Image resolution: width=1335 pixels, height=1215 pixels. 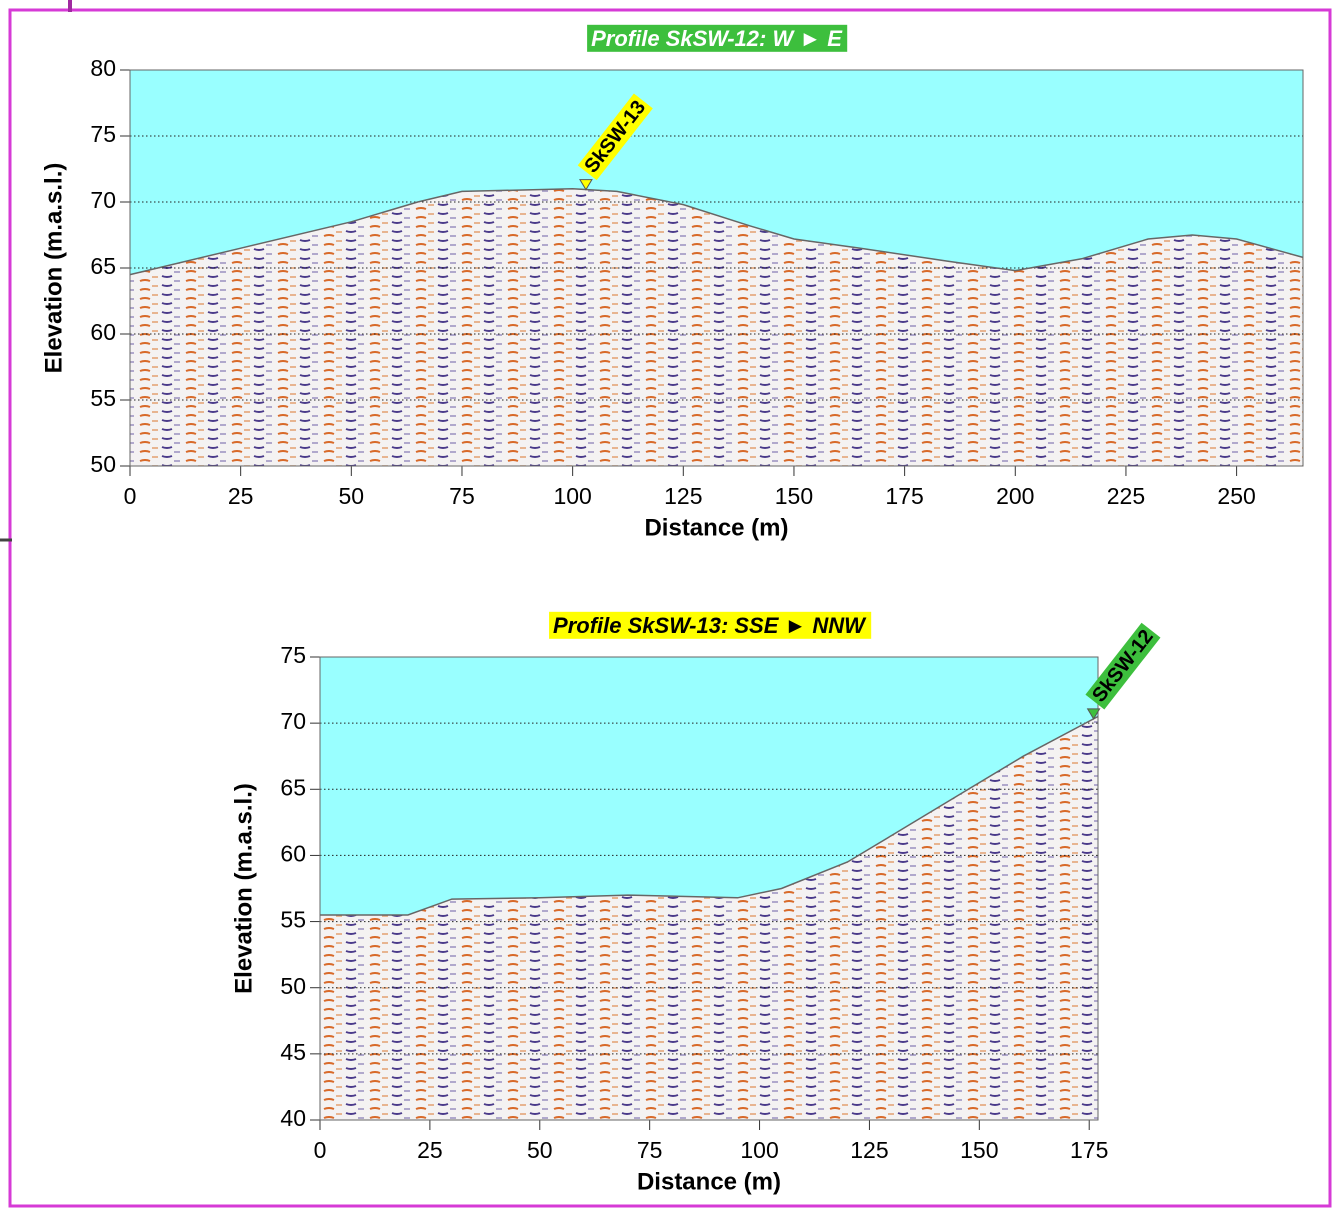 I want to click on annotation-label: SkSW-12, so click(x=1123, y=666).